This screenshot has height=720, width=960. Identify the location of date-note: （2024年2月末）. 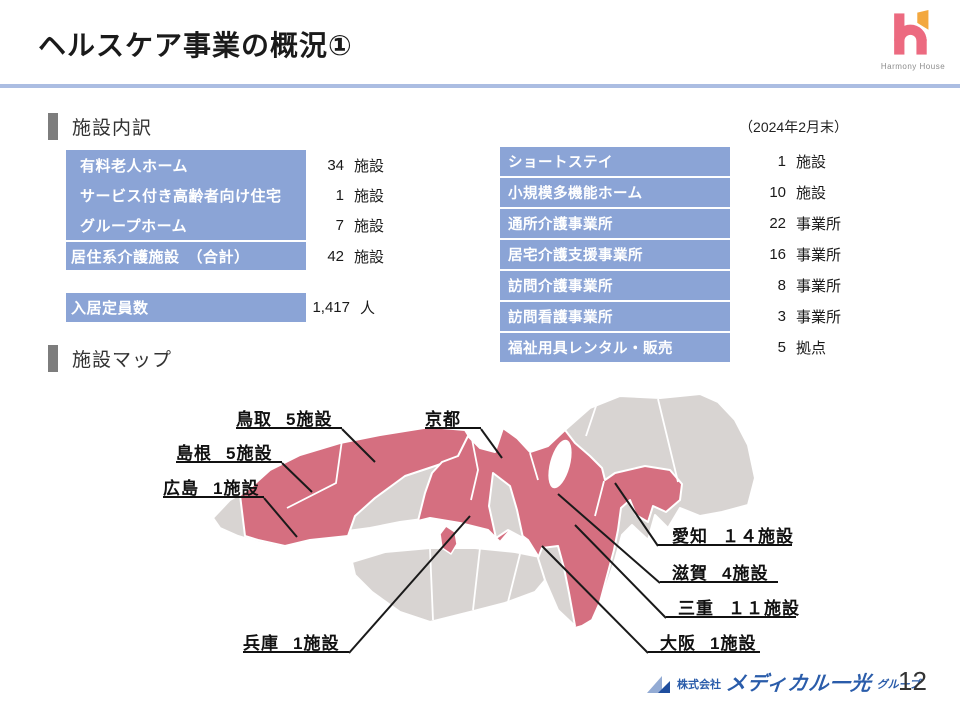
(793, 127).